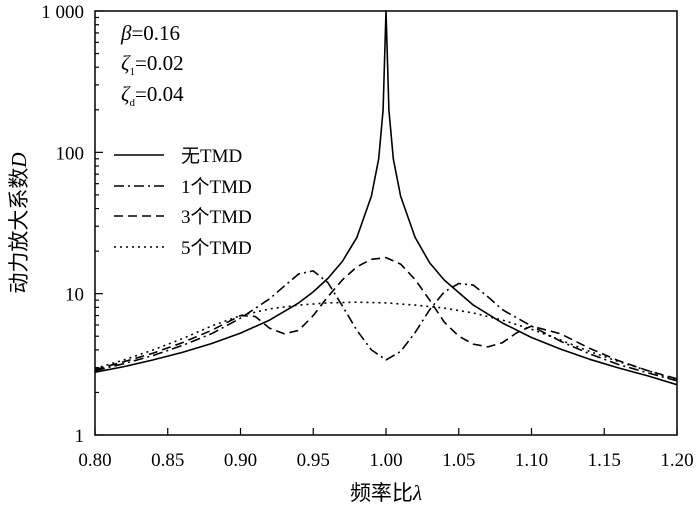 The image size is (700, 507). Describe the element at coordinates (385, 460) in the screenshot. I see `x-tick-label: 1.00` at that location.